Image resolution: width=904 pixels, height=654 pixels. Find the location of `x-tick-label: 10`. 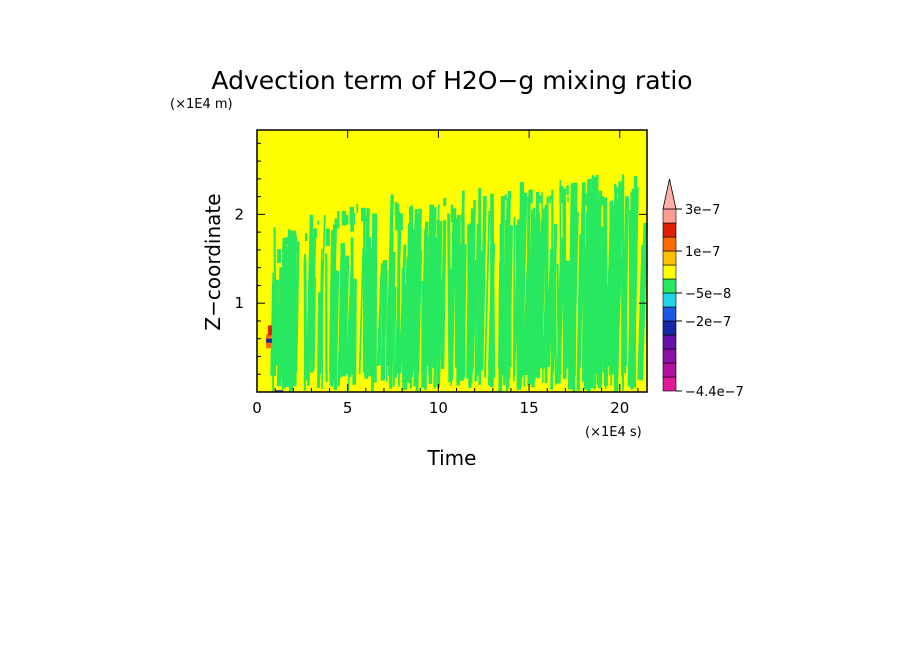

x-tick-label: 10 is located at coordinates (438, 408).